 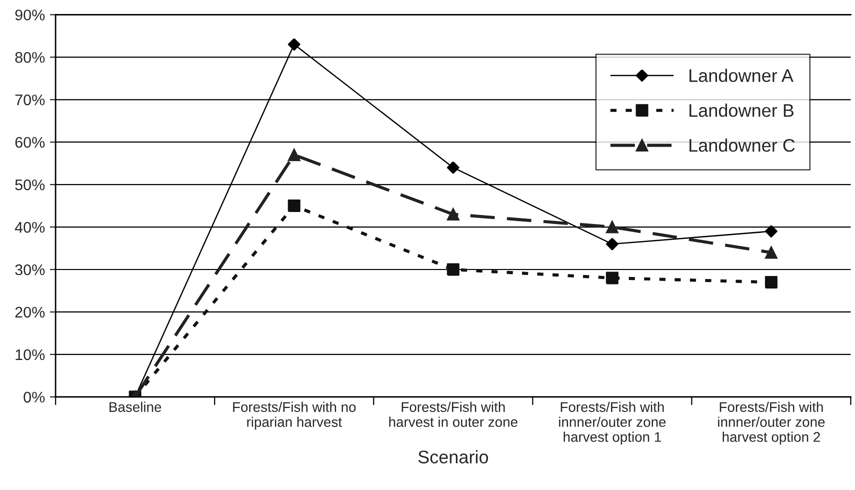 What do you see at coordinates (136, 407) in the screenshot?
I see `x-tick-label: Baseline` at bounding box center [136, 407].